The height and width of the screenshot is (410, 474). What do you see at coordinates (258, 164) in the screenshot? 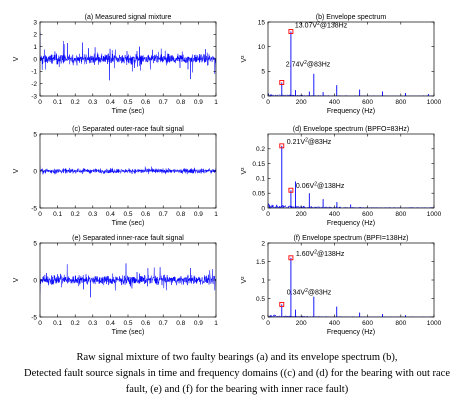
I see `y-tick-label: 0.15` at bounding box center [258, 164].